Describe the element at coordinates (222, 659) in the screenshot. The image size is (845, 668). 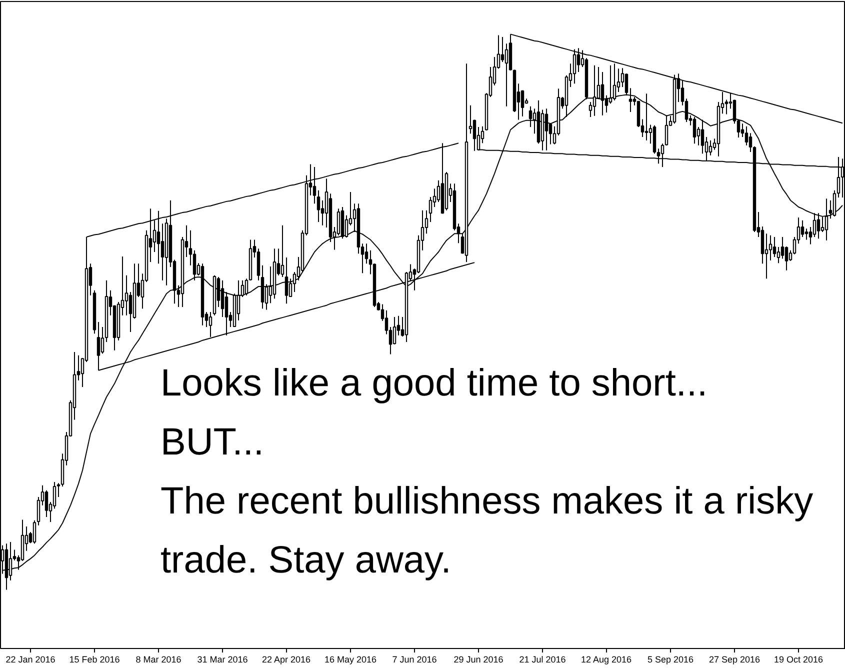
I see `x-tick-label: 31 Mar 2016` at that location.